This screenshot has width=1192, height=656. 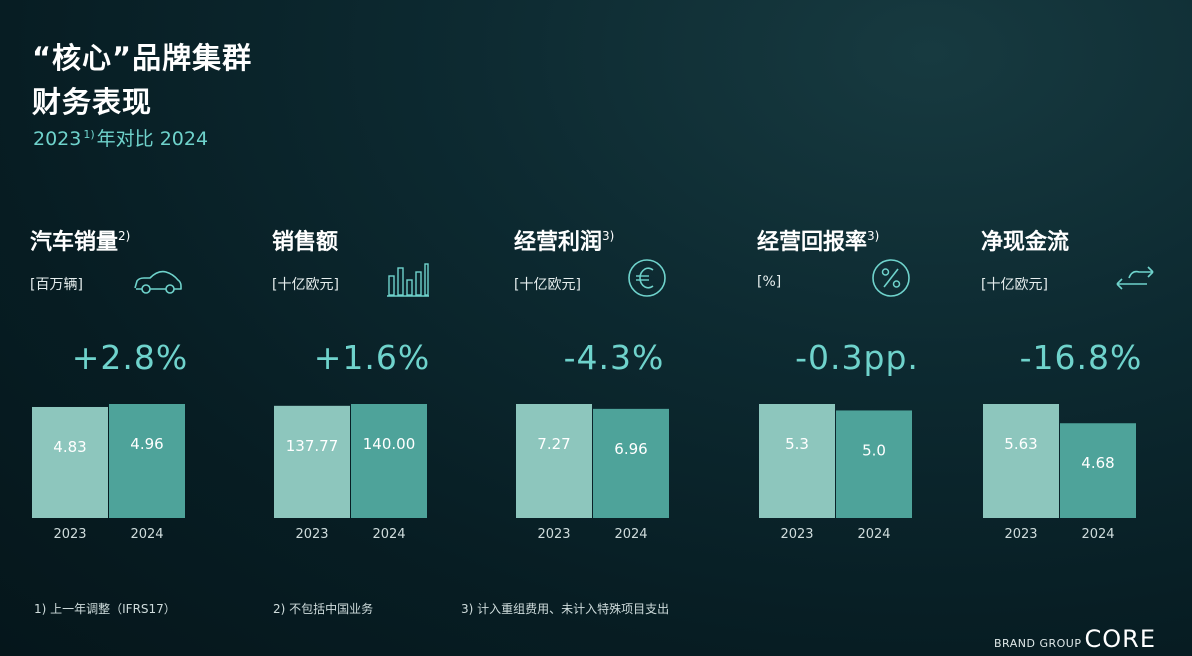 What do you see at coordinates (874, 450) in the screenshot?
I see `bar-value-label: 5.0` at bounding box center [874, 450].